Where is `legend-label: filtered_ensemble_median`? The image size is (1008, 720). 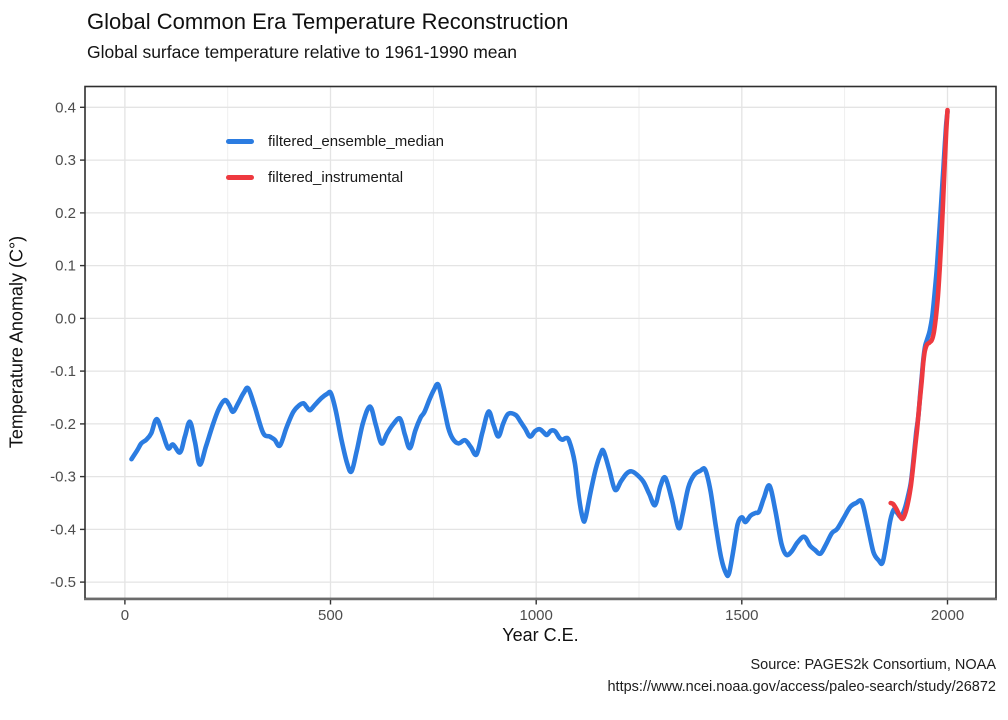 legend-label: filtered_ensemble_median is located at coordinates (356, 141).